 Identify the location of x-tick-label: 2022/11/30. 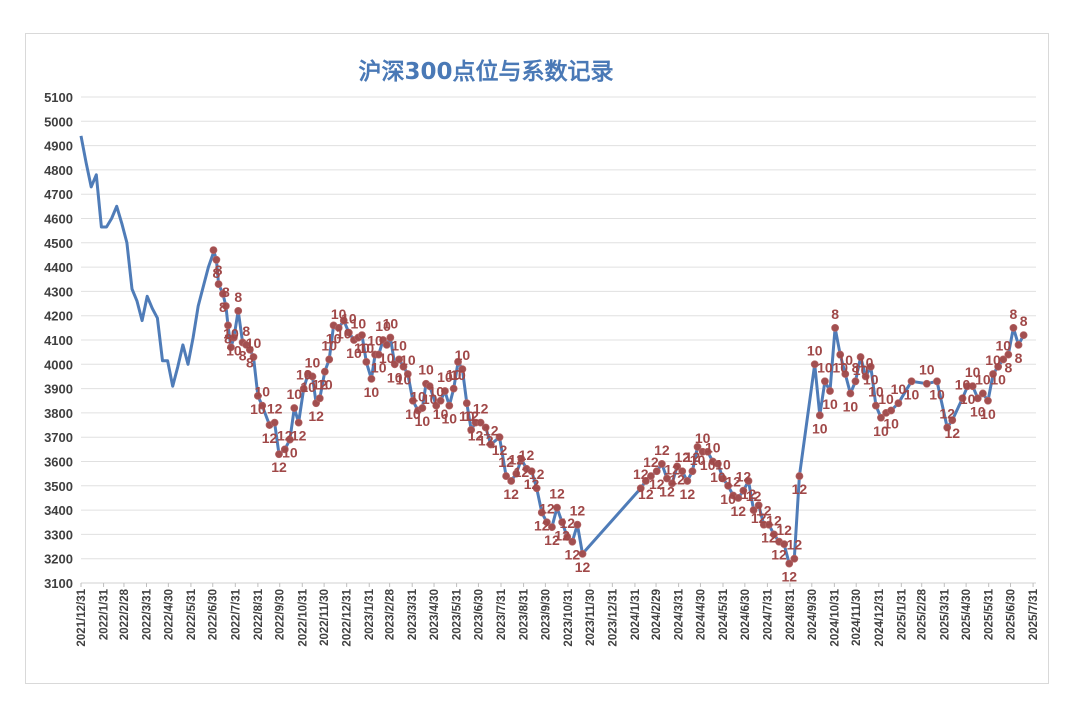
(325, 617).